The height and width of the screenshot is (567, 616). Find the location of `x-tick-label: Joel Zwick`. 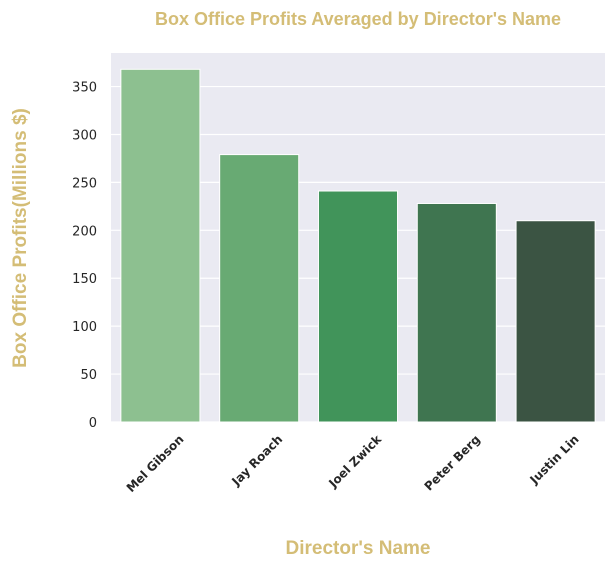

x-tick-label: Joel Zwick is located at coordinates (355, 462).